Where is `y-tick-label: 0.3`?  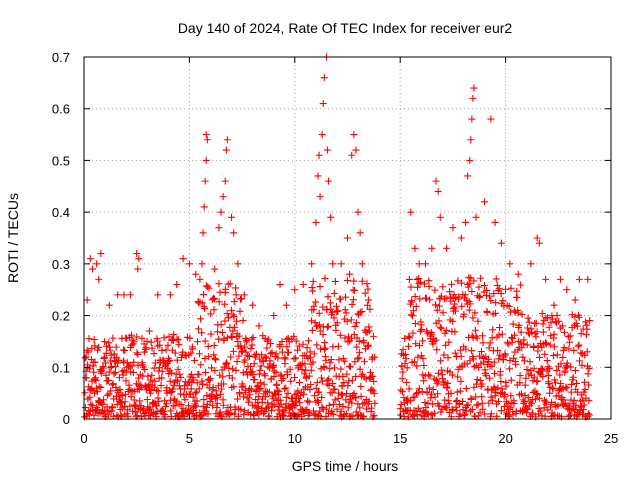
y-tick-label: 0.3 is located at coordinates (61, 264).